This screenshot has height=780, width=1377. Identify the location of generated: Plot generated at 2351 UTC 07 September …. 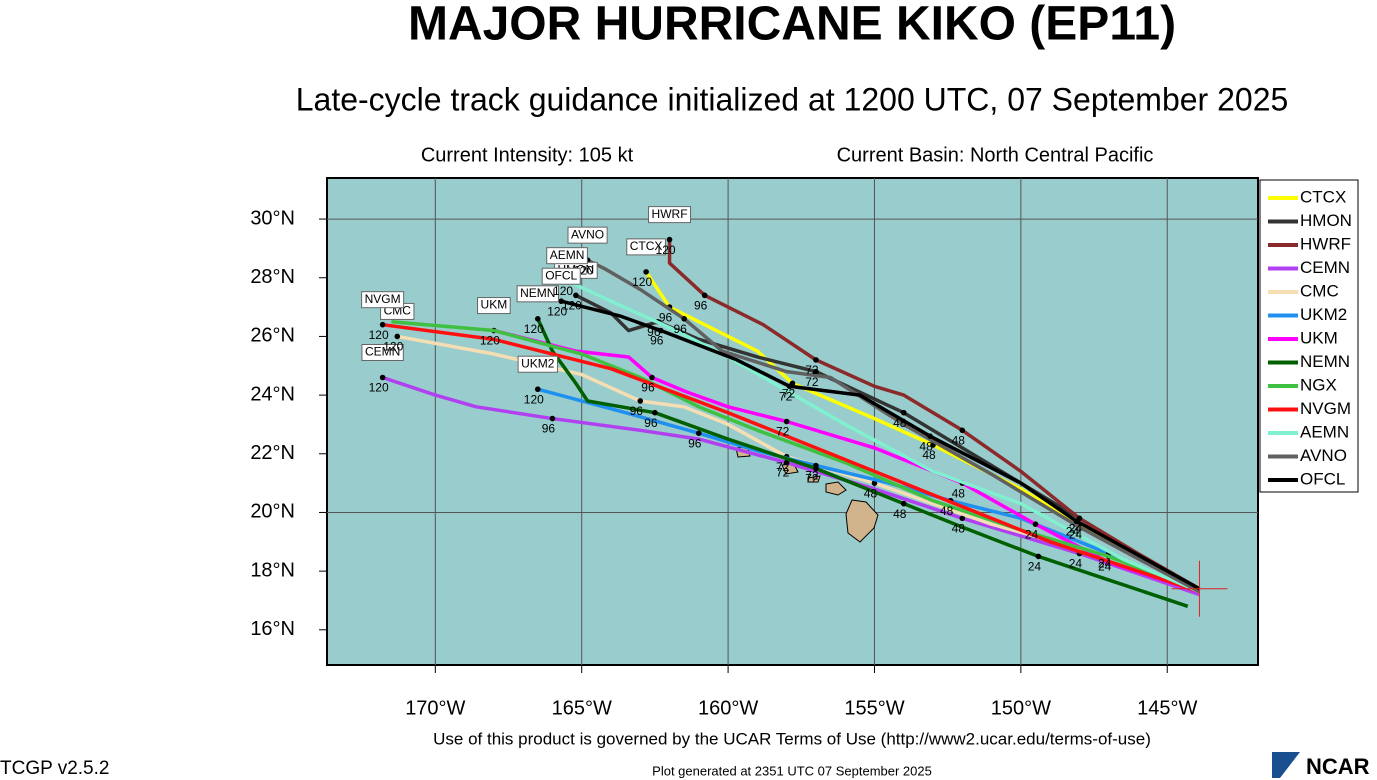
(792, 770).